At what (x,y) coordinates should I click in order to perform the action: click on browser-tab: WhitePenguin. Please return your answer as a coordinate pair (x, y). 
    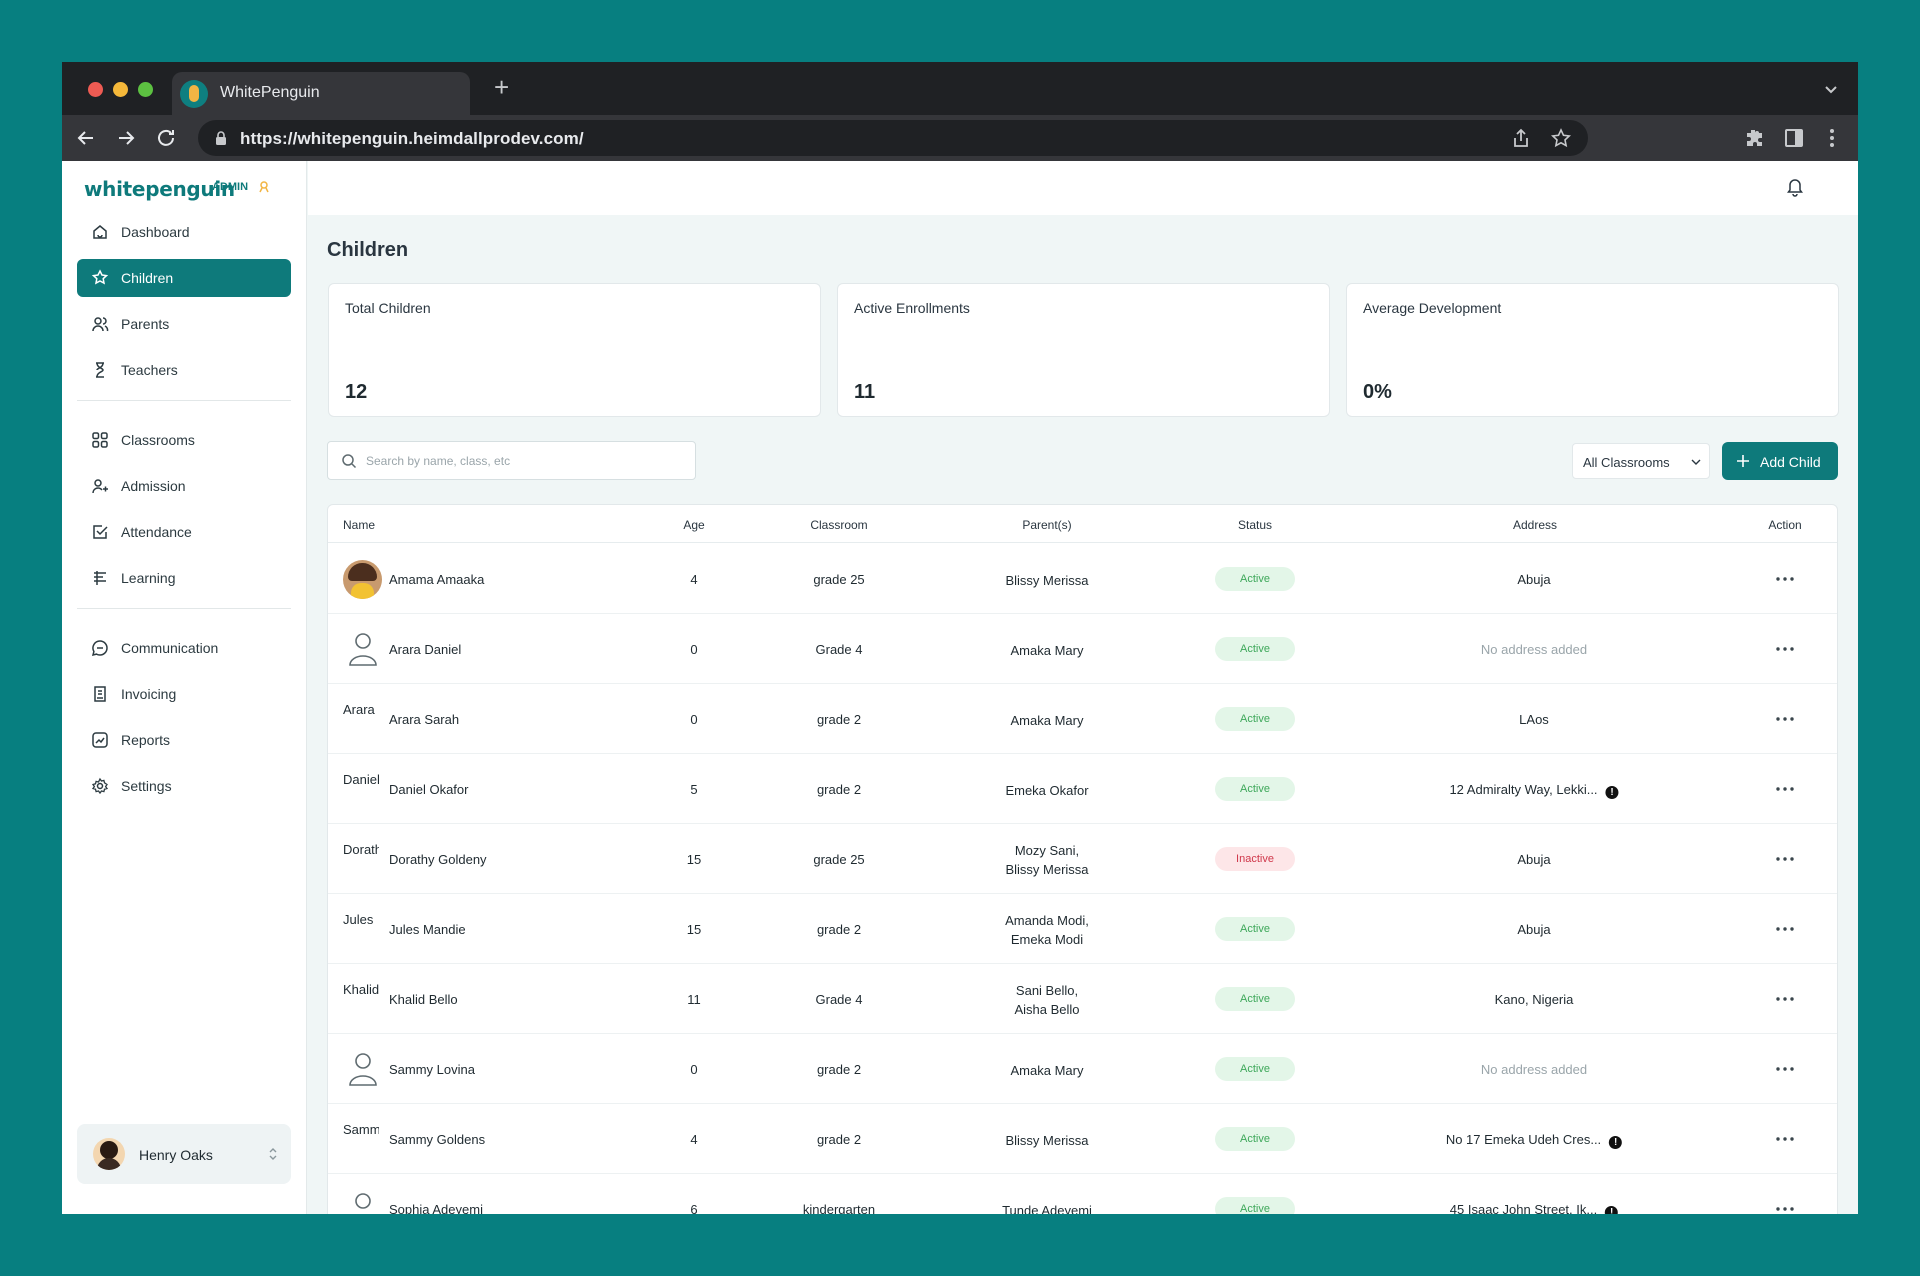
    Looking at the image, I should click on (321, 93).